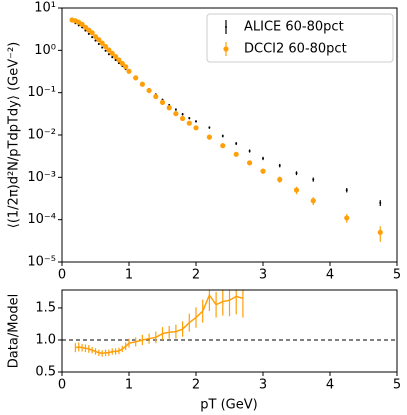 Image resolution: width=407 pixels, height=415 pixels. Describe the element at coordinates (45, 307) in the screenshot. I see `y-tick-label: 1.5` at that location.